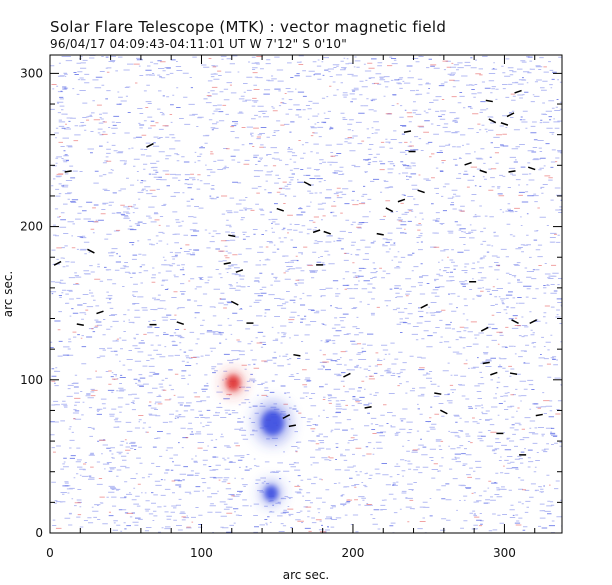 The height and width of the screenshot is (585, 612). Describe the element at coordinates (31, 73) in the screenshot. I see `y-tick-label: 300` at that location.